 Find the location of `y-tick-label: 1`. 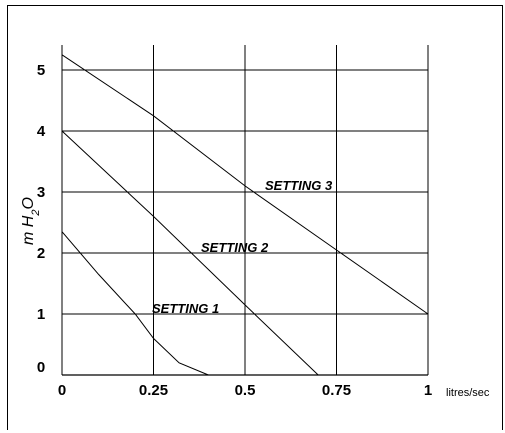

y-tick-label: 1 is located at coordinates (41, 314).